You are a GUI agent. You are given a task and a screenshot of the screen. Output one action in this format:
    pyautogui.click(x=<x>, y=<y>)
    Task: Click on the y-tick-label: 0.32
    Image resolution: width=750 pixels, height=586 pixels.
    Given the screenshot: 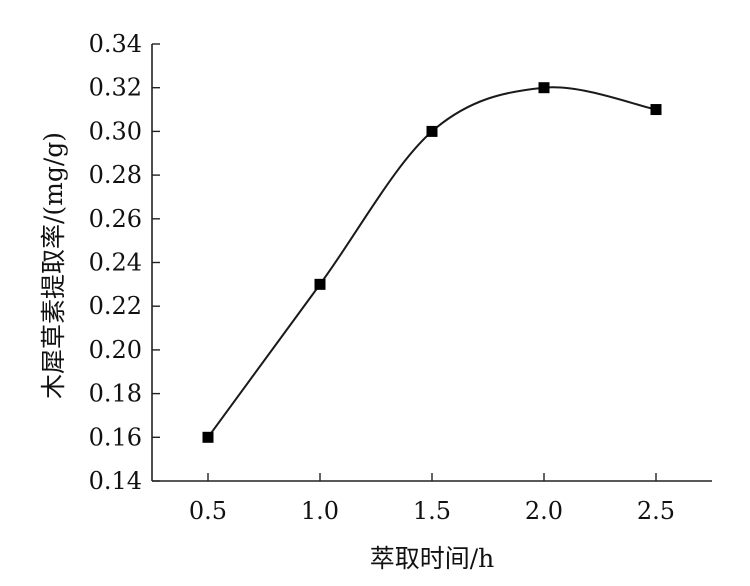 What is the action you would take?
    pyautogui.click(x=115, y=88)
    